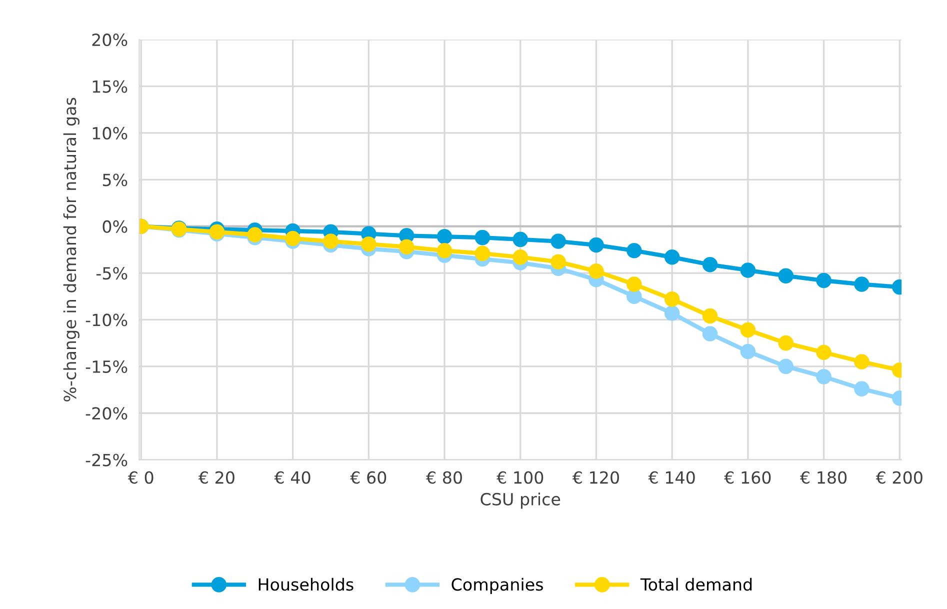 Image resolution: width=947 pixels, height=609 pixels. What do you see at coordinates (71, 250) in the screenshot?
I see `y-axis-title: %-change in demand for natural gas` at bounding box center [71, 250].